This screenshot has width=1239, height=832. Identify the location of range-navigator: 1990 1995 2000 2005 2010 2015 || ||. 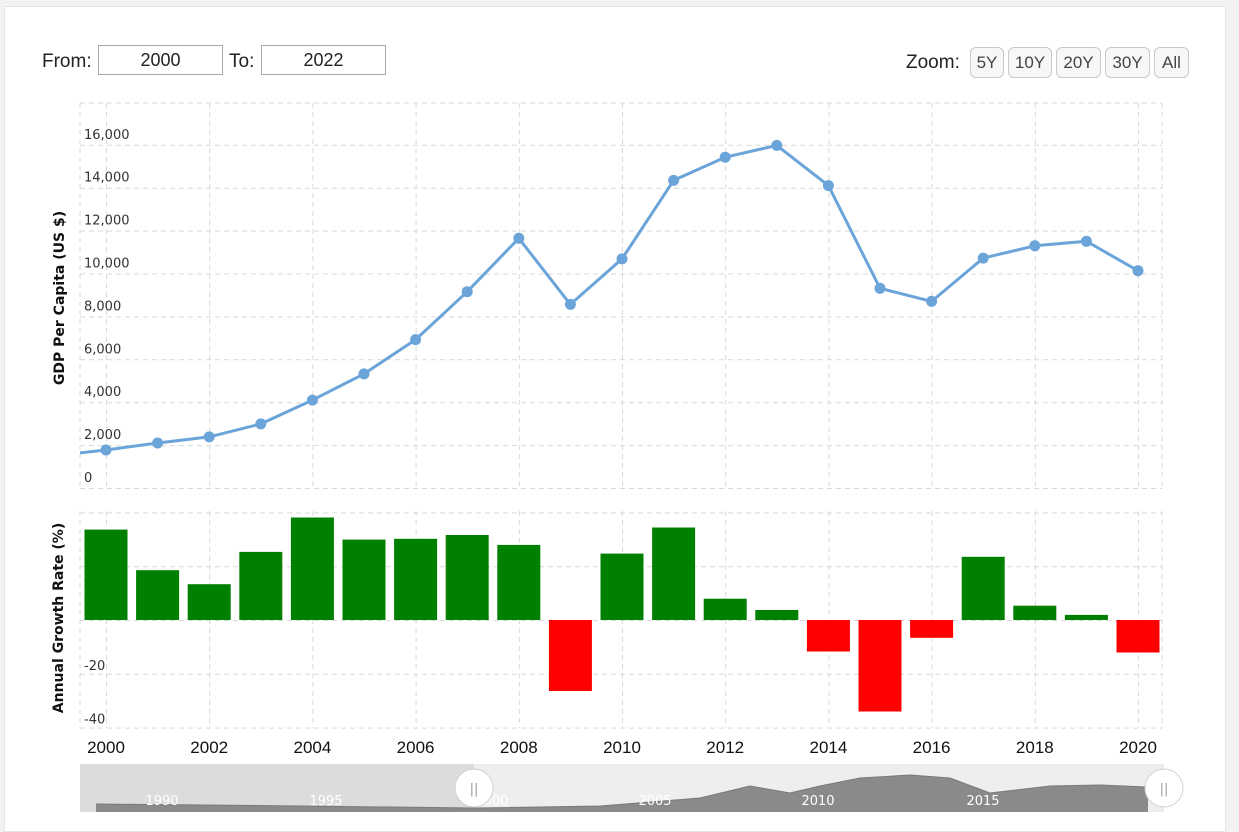
(632, 788).